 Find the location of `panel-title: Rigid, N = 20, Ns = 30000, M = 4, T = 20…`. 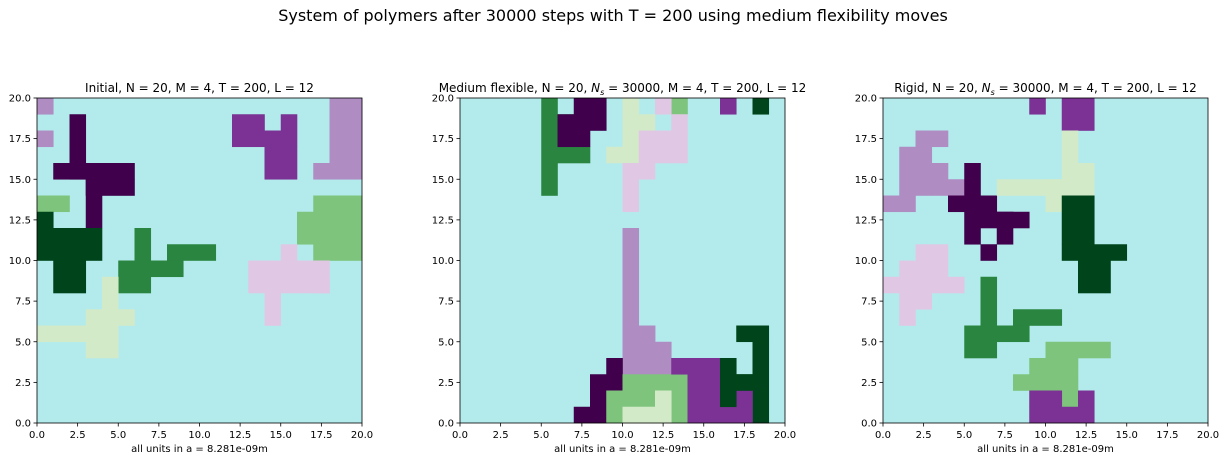

panel-title: Rigid, N = 20, Ns = 30000, M = 4, T = 20… is located at coordinates (1045, 89).